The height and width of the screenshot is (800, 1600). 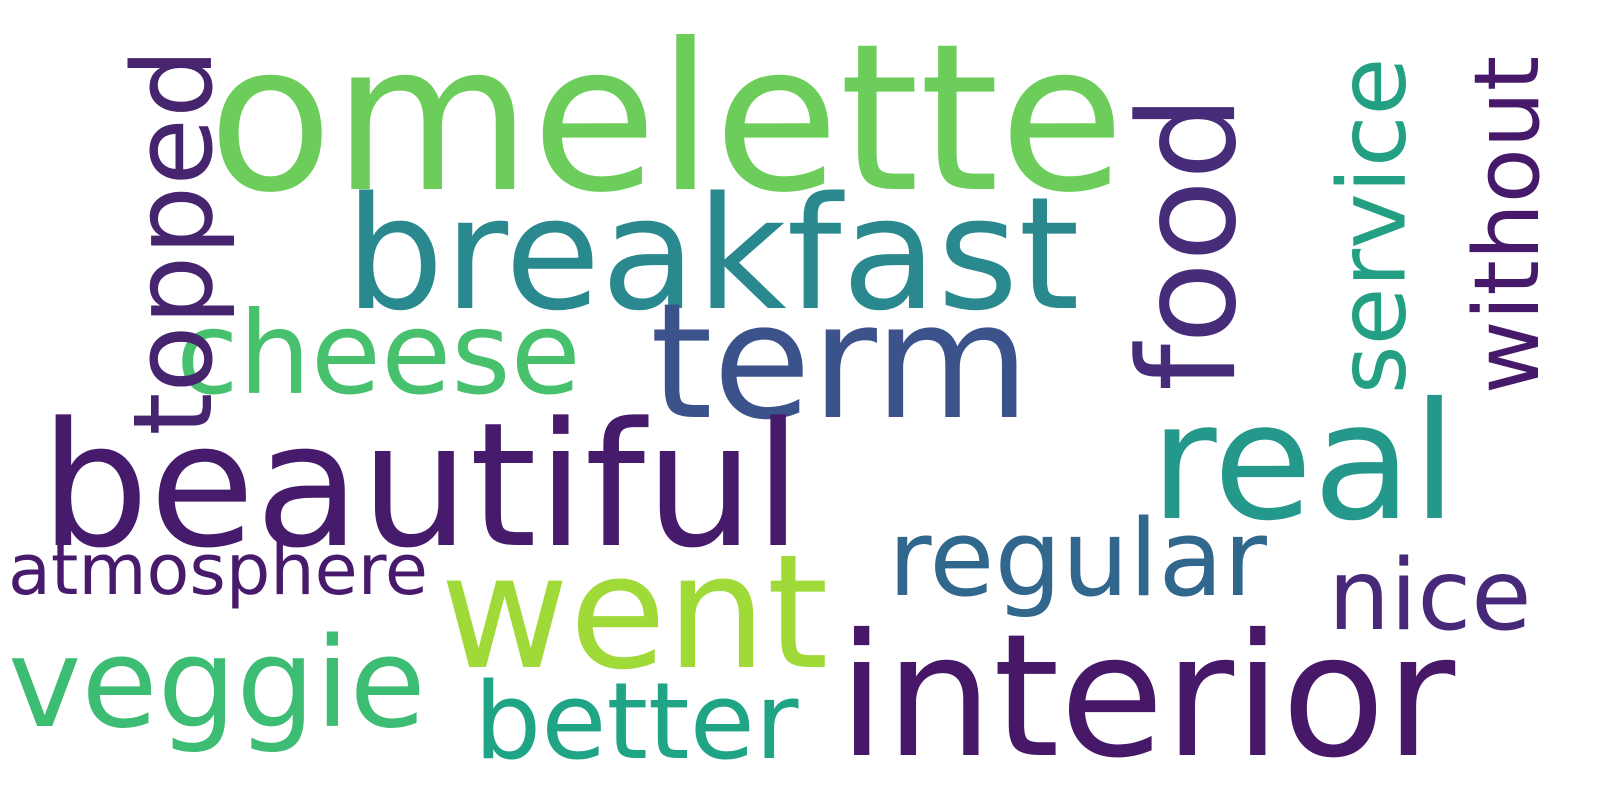 What do you see at coordinates (1303, 463) in the screenshot?
I see `word-real: real` at bounding box center [1303, 463].